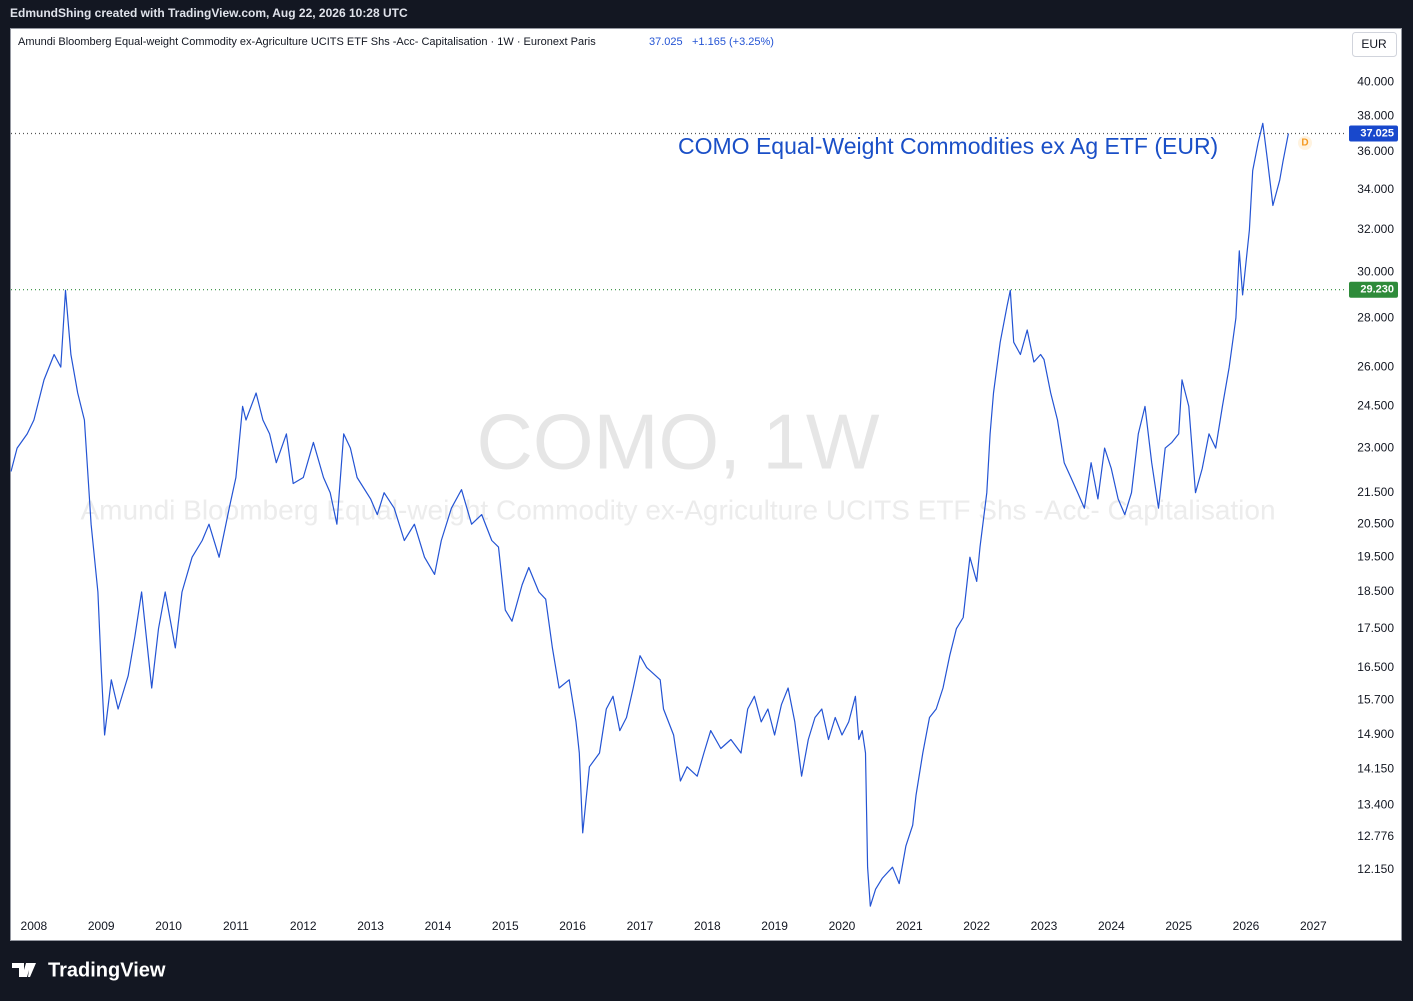  Describe the element at coordinates (1375, 272) in the screenshot. I see `y-tick-label: 30.000` at that location.